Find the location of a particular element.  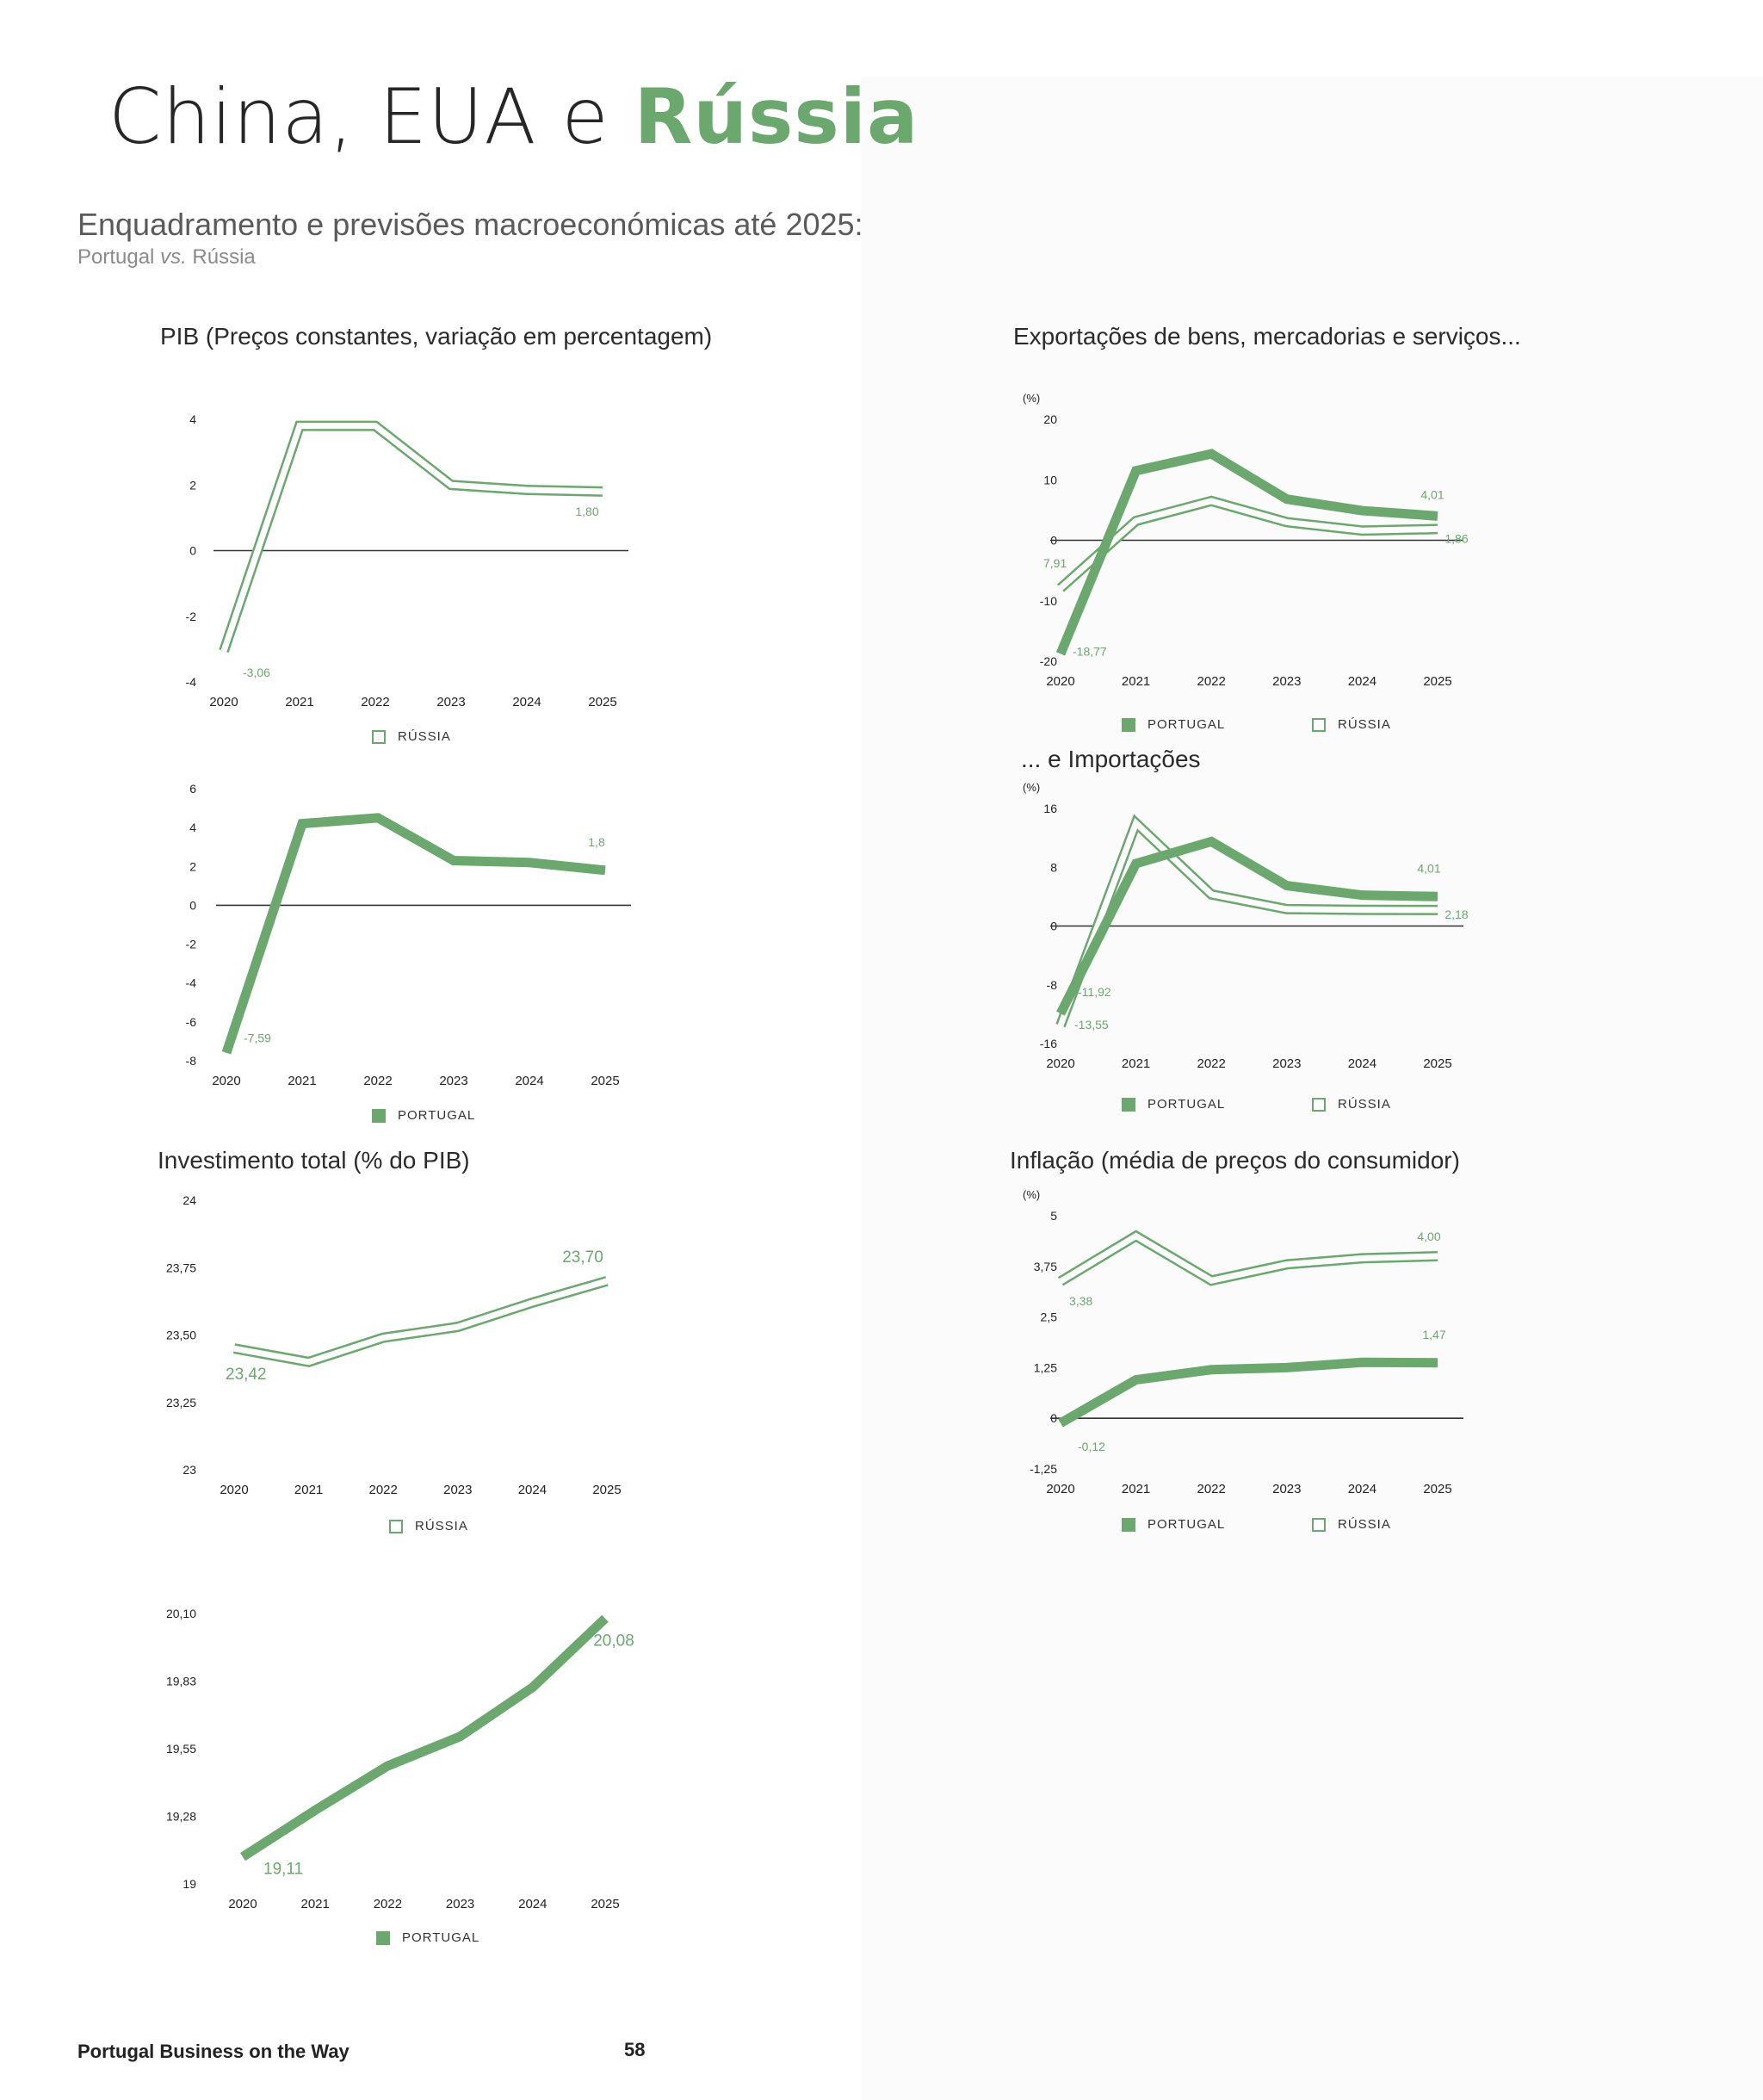

data-label: -7,59 is located at coordinates (258, 1038).